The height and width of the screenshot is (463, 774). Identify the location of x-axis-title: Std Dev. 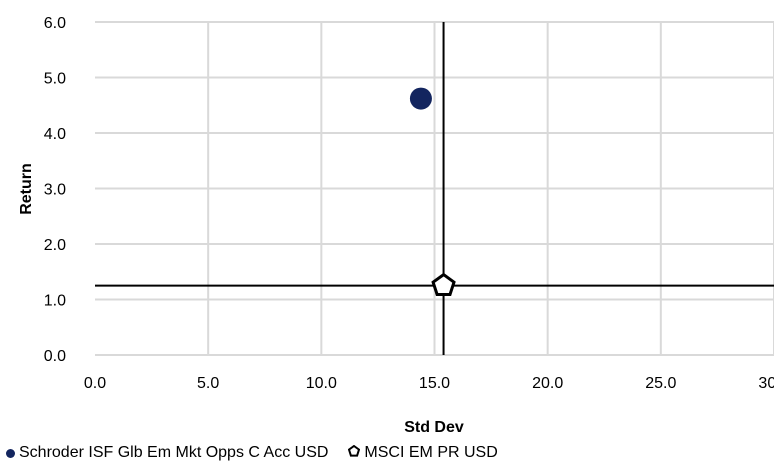
(434, 427).